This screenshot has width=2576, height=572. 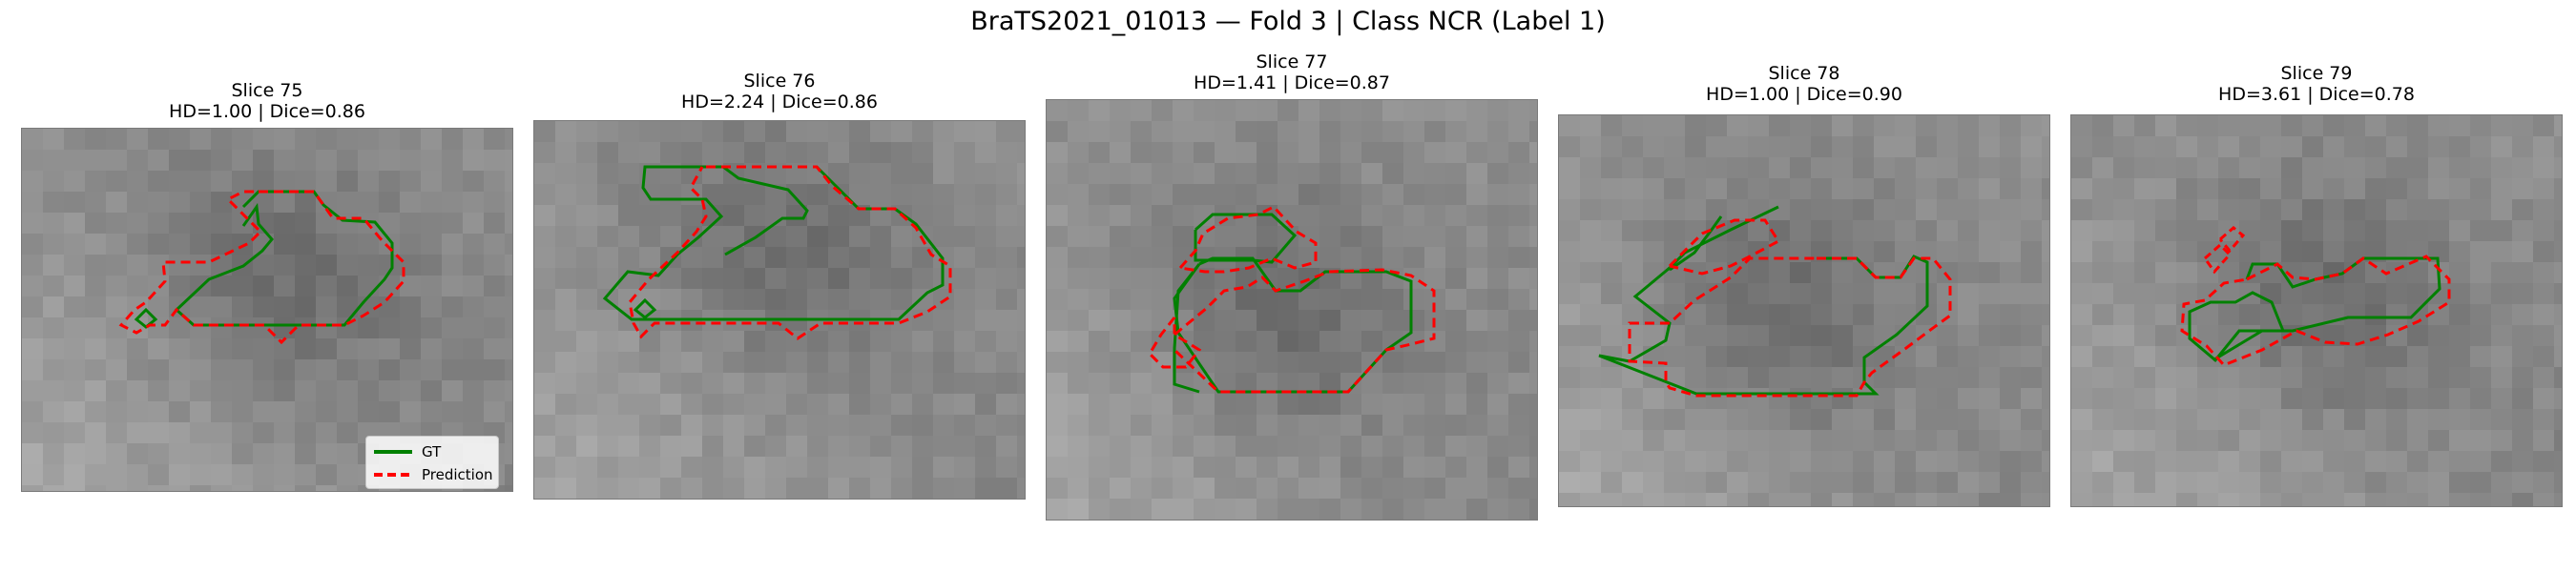 I want to click on metrics-label: HD=1.41 | Dice=0.87, so click(x=1292, y=82).